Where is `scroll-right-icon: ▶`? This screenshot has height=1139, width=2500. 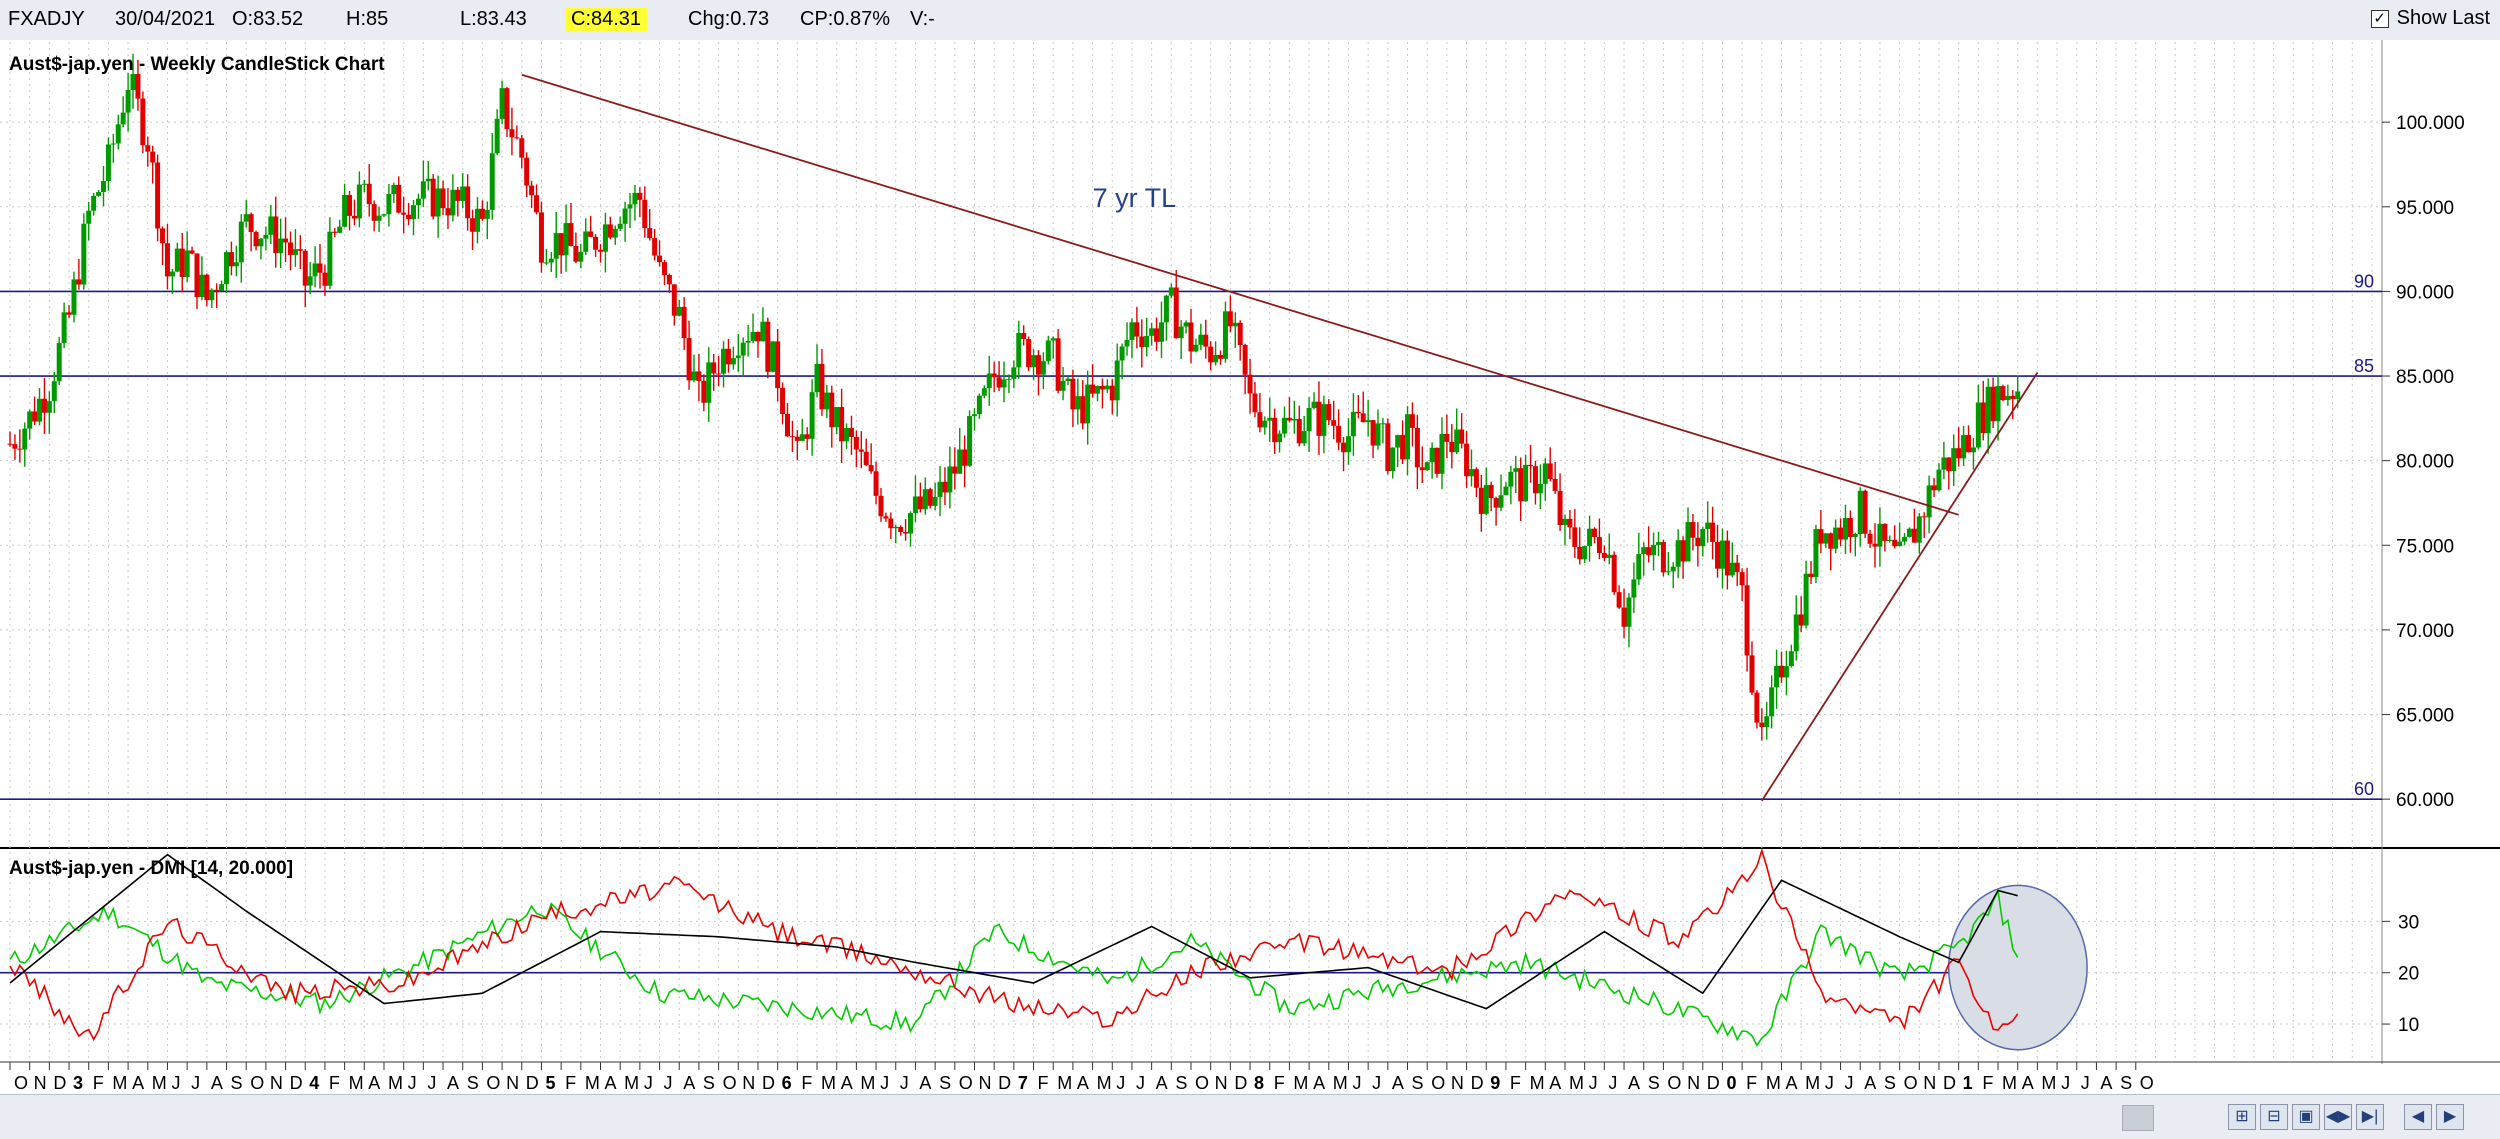 scroll-right-icon: ▶ is located at coordinates (2450, 1117).